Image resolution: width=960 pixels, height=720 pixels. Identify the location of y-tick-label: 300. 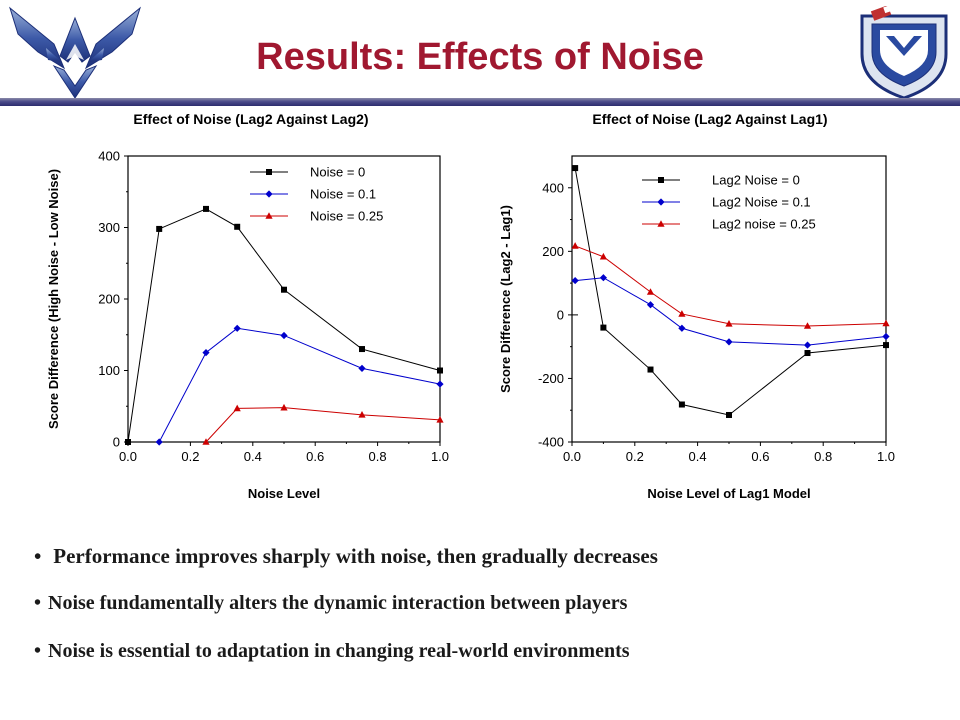
(109, 227).